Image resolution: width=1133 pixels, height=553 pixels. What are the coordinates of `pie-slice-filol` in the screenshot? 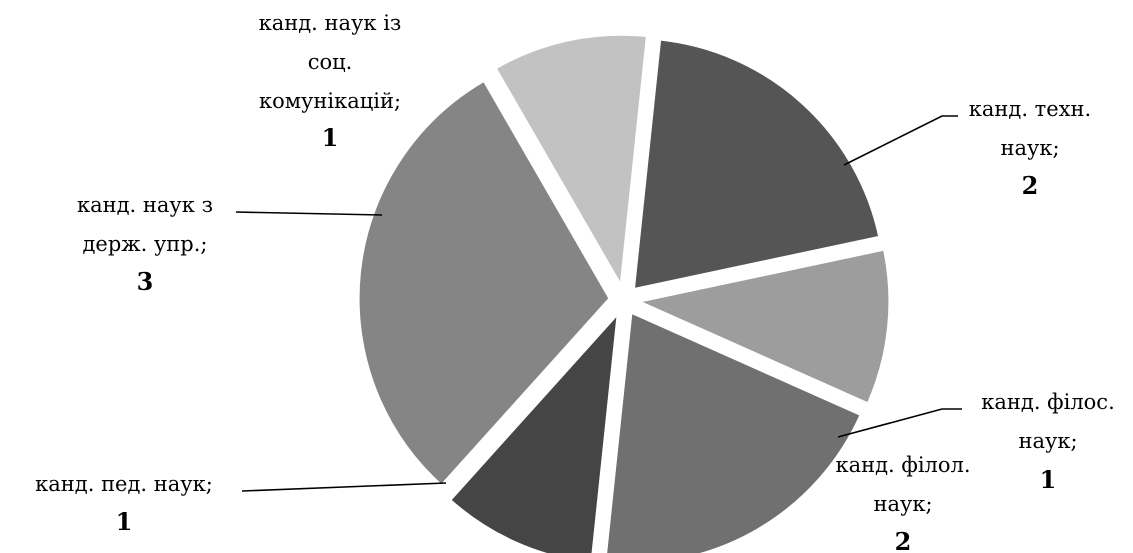 It's located at (734, 431).